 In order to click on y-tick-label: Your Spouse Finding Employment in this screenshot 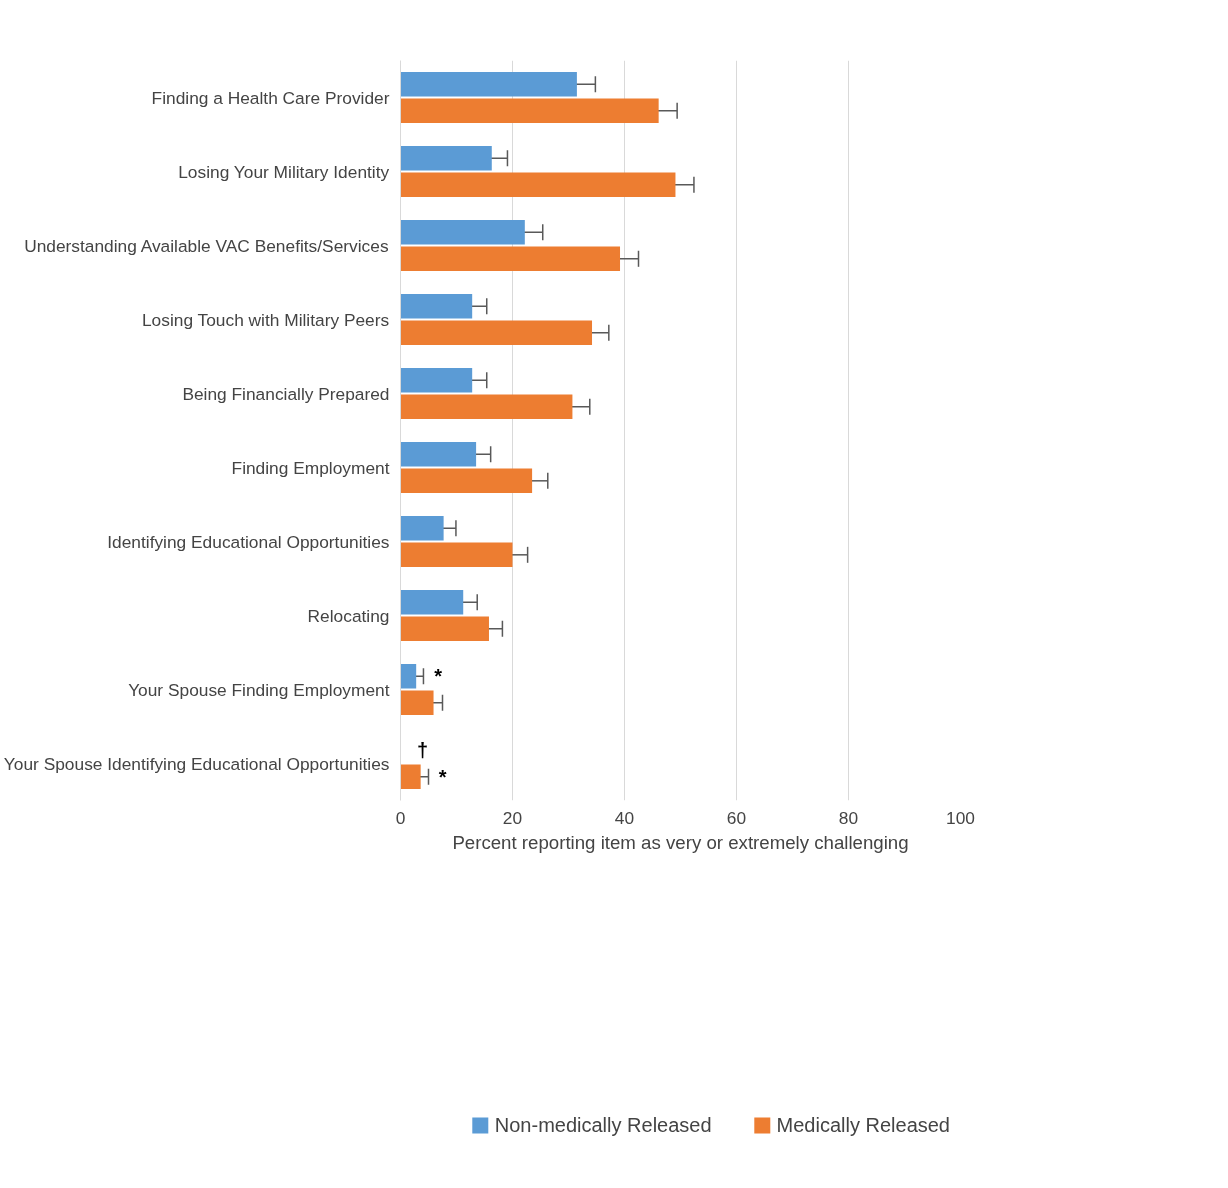, I will do `click(259, 689)`.